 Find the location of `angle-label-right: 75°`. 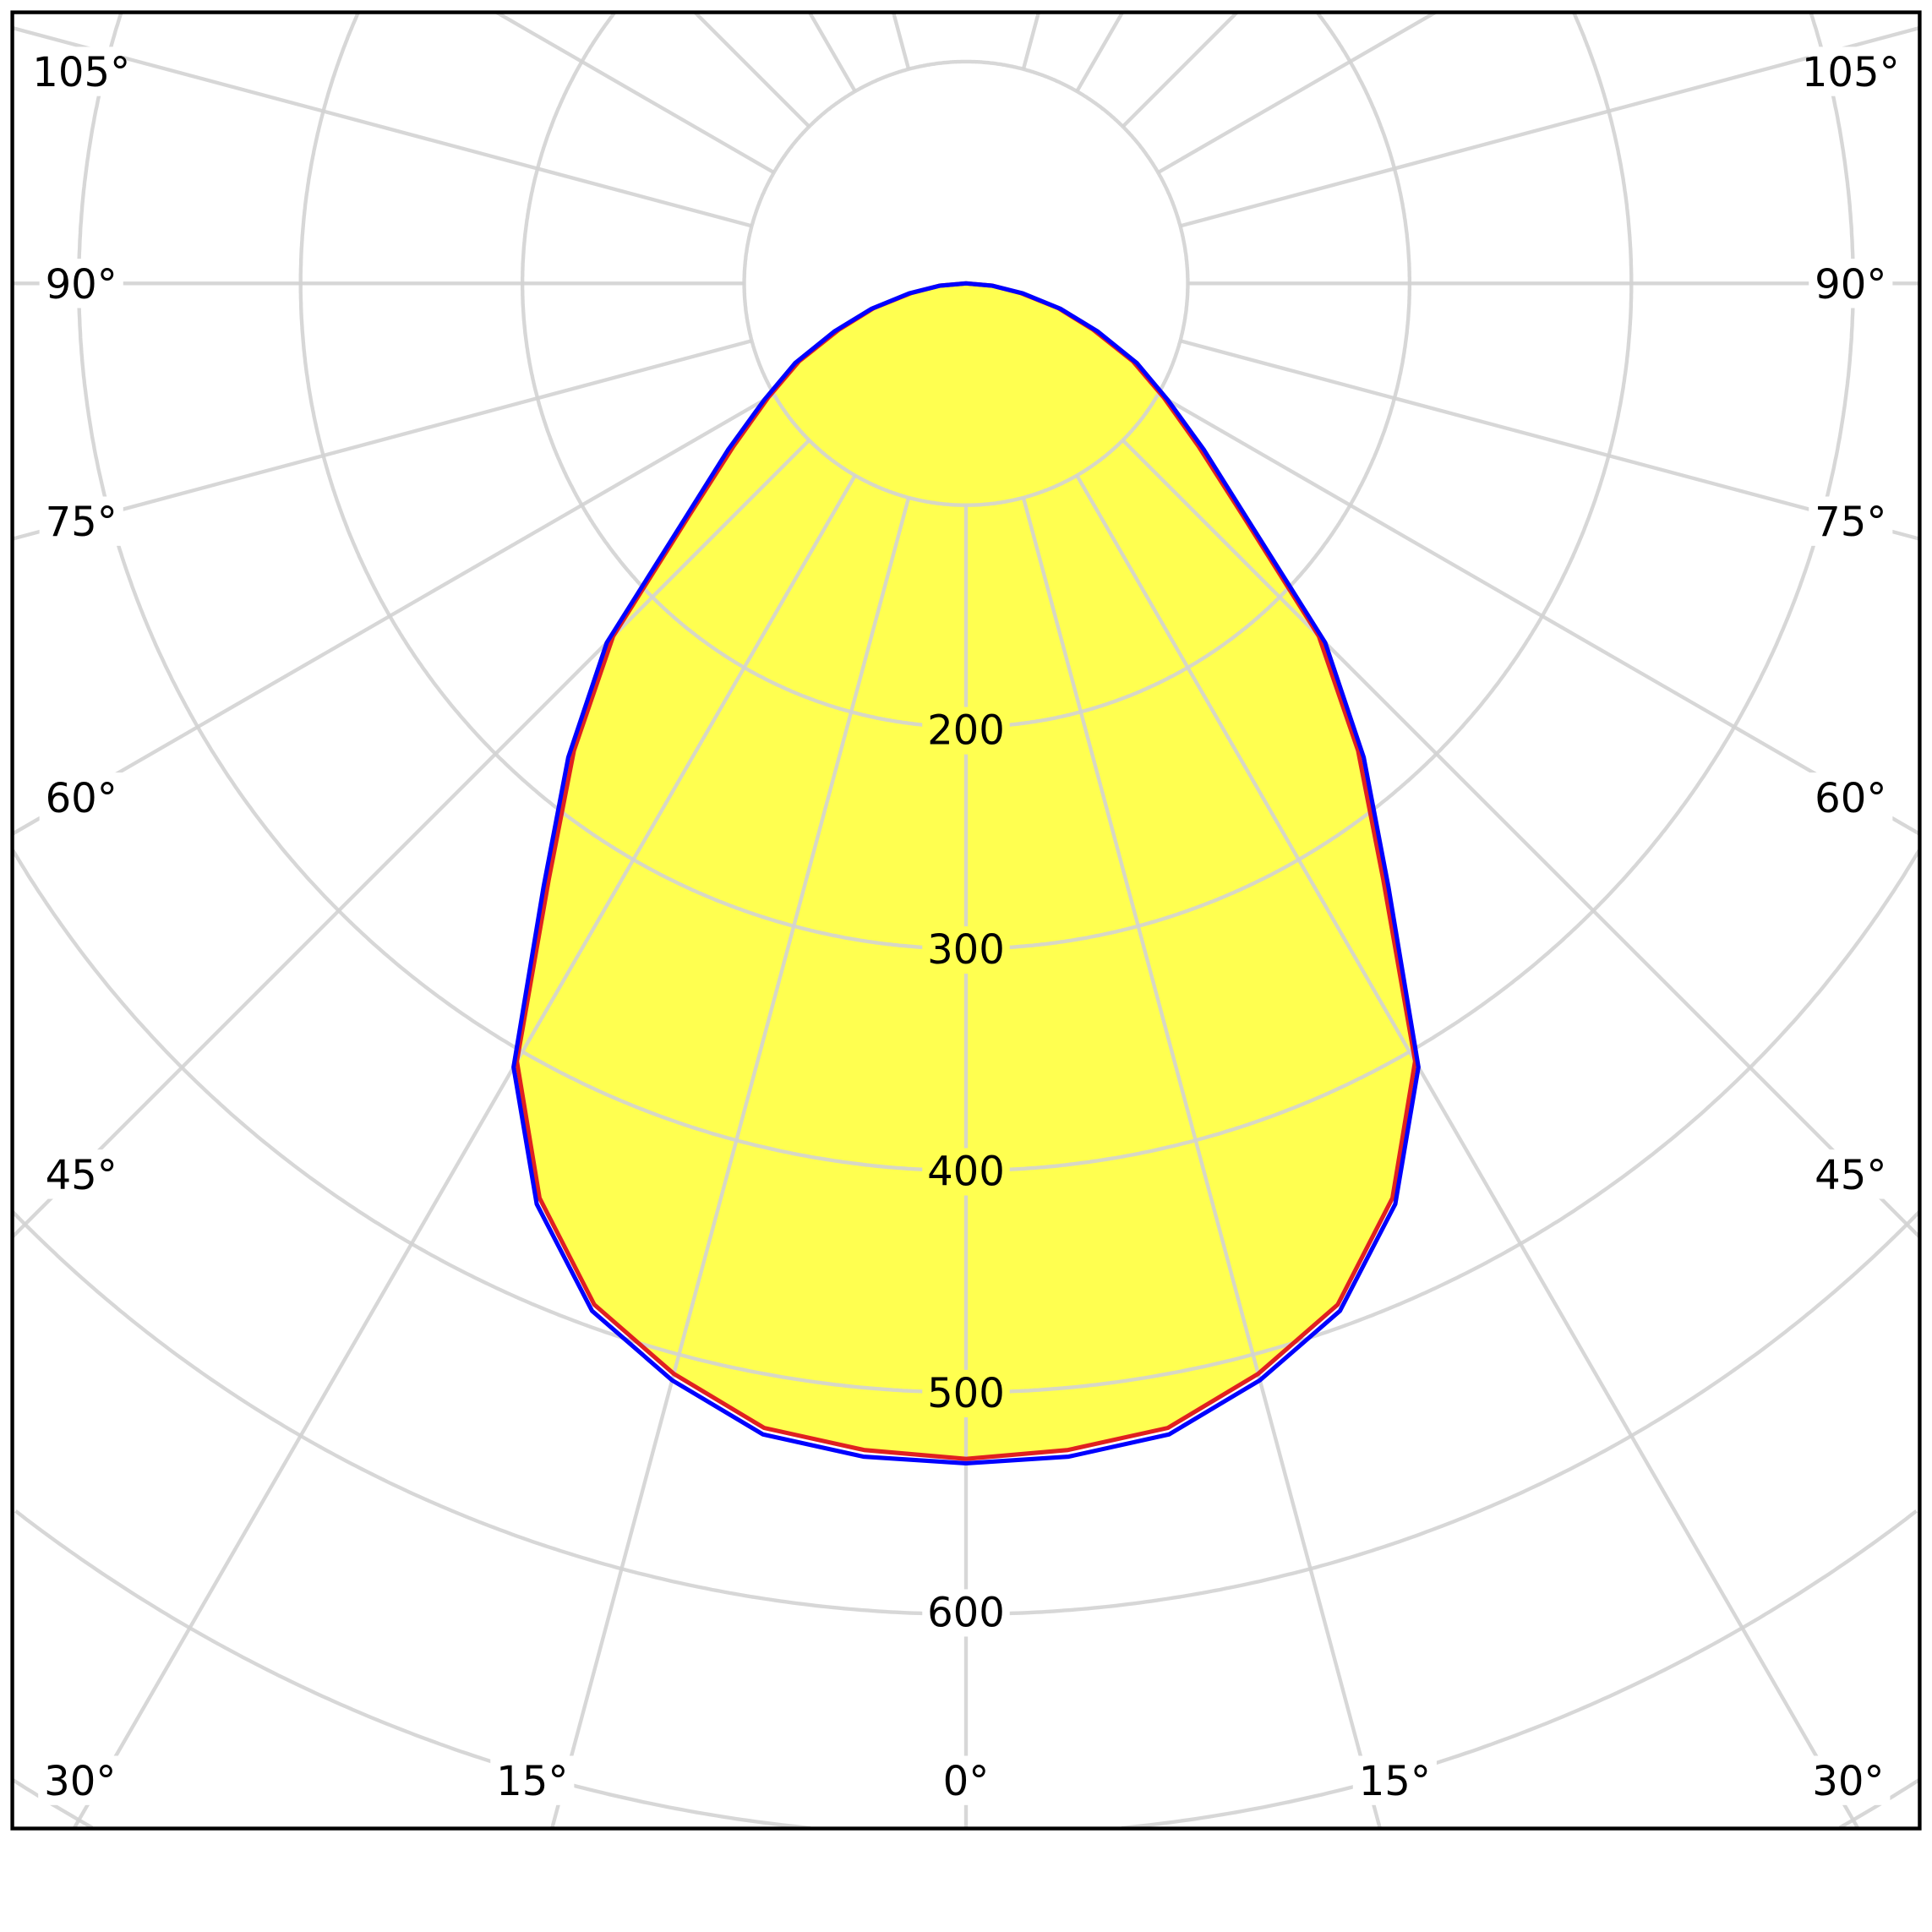

angle-label-right: 75° is located at coordinates (1850, 522).